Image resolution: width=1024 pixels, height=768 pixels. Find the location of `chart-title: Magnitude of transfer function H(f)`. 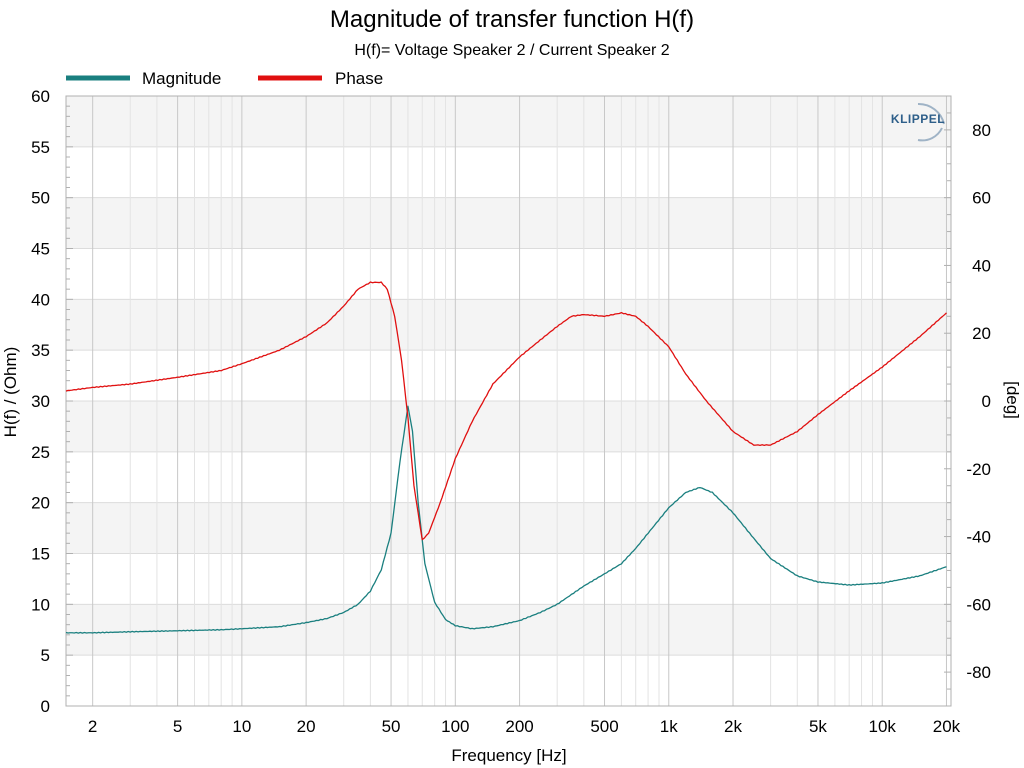

chart-title: Magnitude of transfer function H(f) is located at coordinates (512, 19).